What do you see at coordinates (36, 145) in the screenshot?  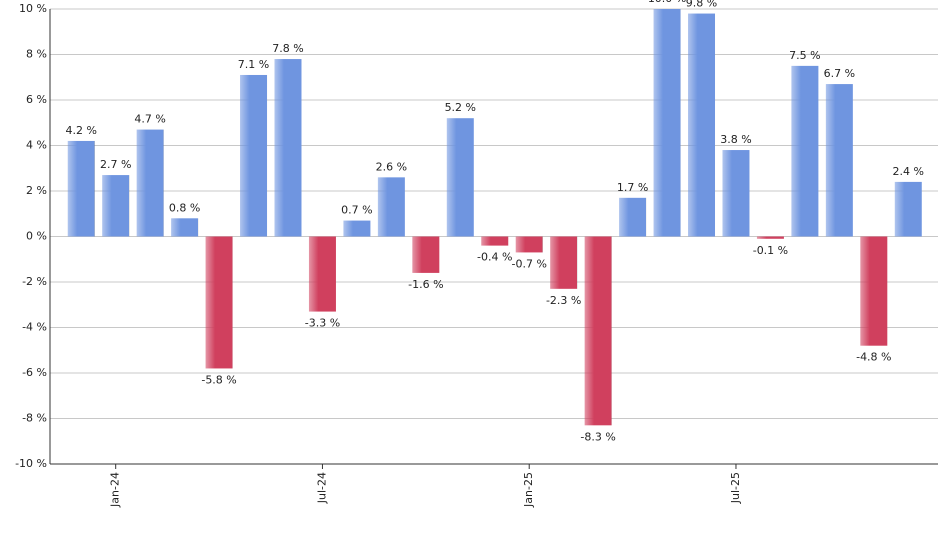 I see `y-tick-label: 4 %` at bounding box center [36, 145].